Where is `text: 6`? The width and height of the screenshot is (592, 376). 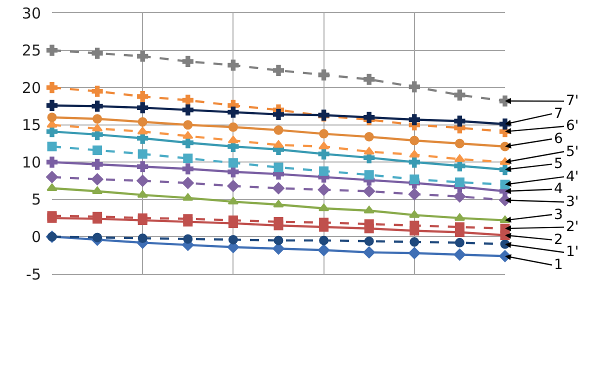 text: 6 is located at coordinates (558, 139).